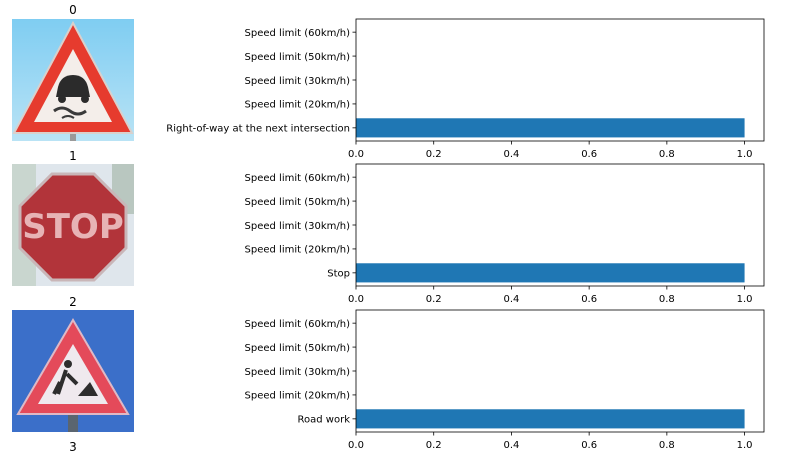  I want to click on thumbnail-title-2: 2, so click(73, 302).